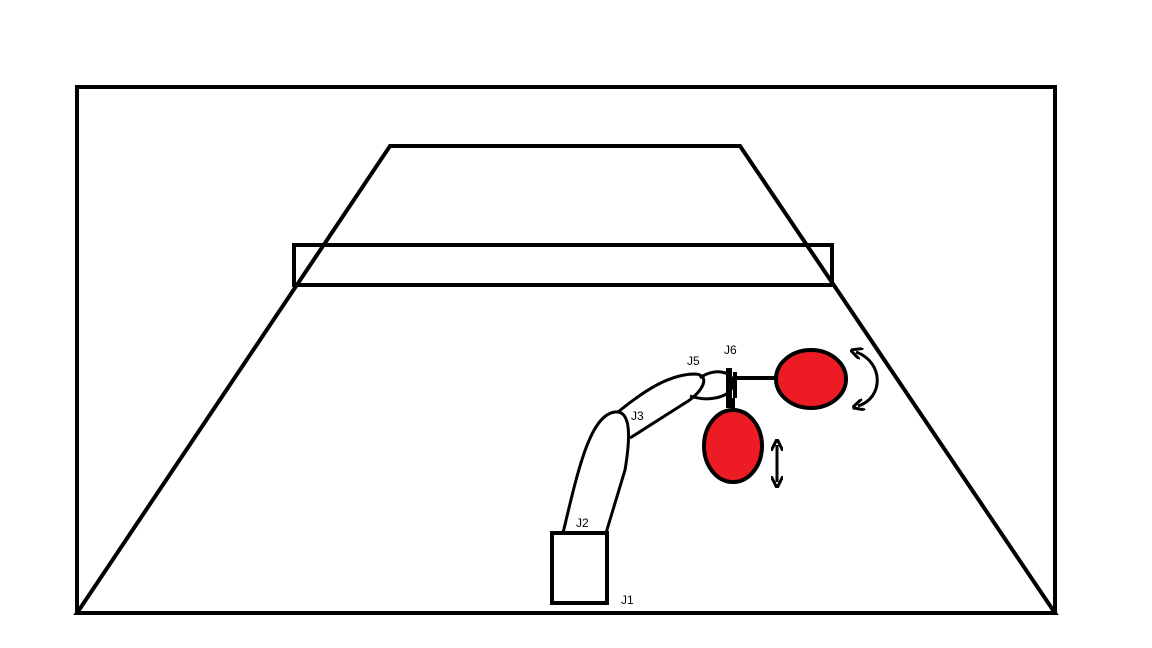  What do you see at coordinates (661, 406) in the screenshot?
I see `arm-link-upper` at bounding box center [661, 406].